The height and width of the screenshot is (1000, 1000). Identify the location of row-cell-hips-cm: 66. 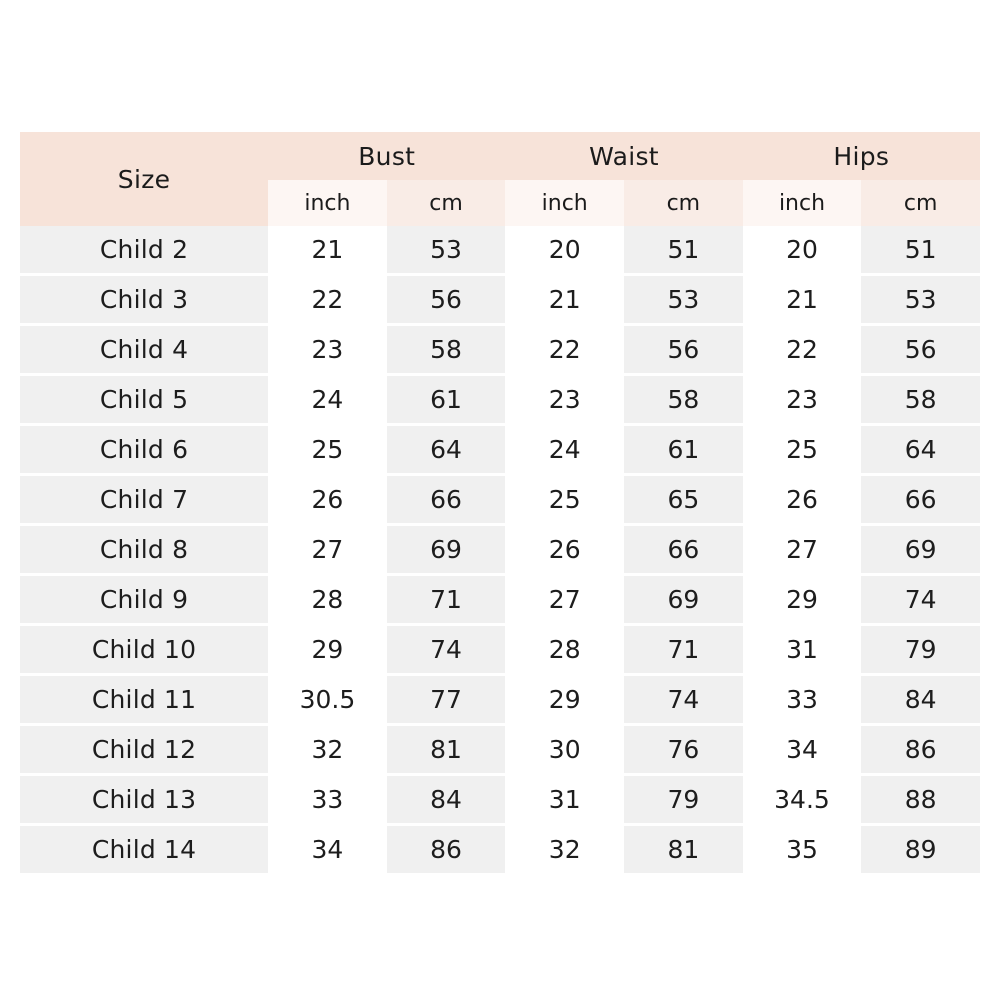
(920, 501).